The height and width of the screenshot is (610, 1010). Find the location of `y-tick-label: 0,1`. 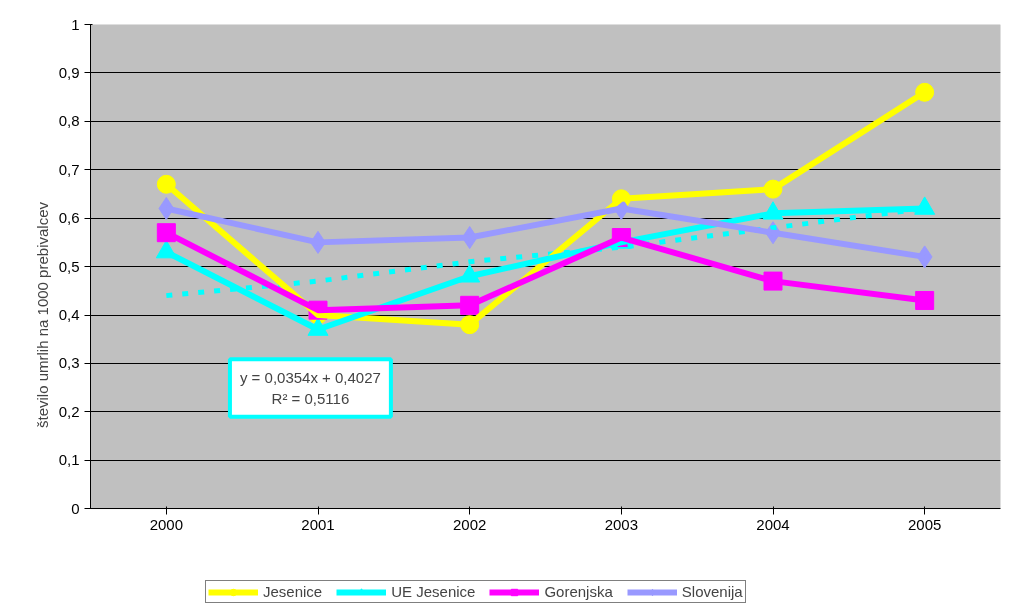

y-tick-label: 0,1 is located at coordinates (69, 460).